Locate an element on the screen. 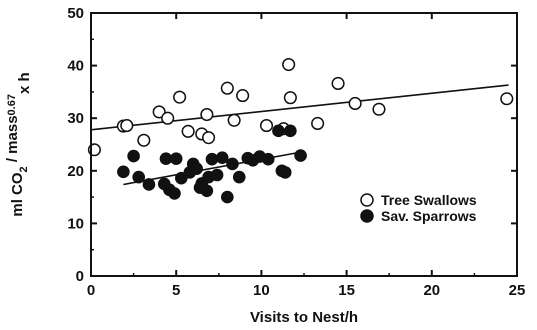  y-axis-title-part: ml CO is located at coordinates (17, 194).